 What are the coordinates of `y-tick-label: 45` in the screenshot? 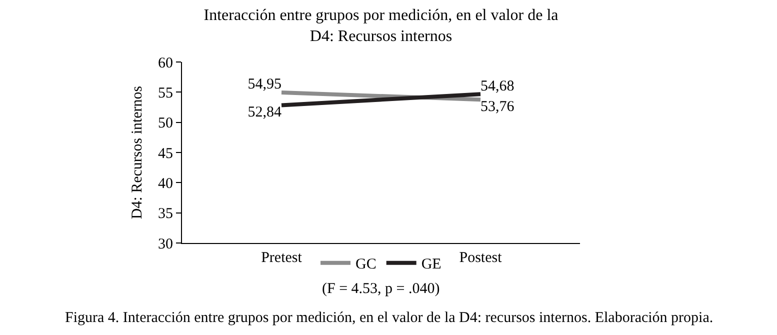 It's located at (165, 154).